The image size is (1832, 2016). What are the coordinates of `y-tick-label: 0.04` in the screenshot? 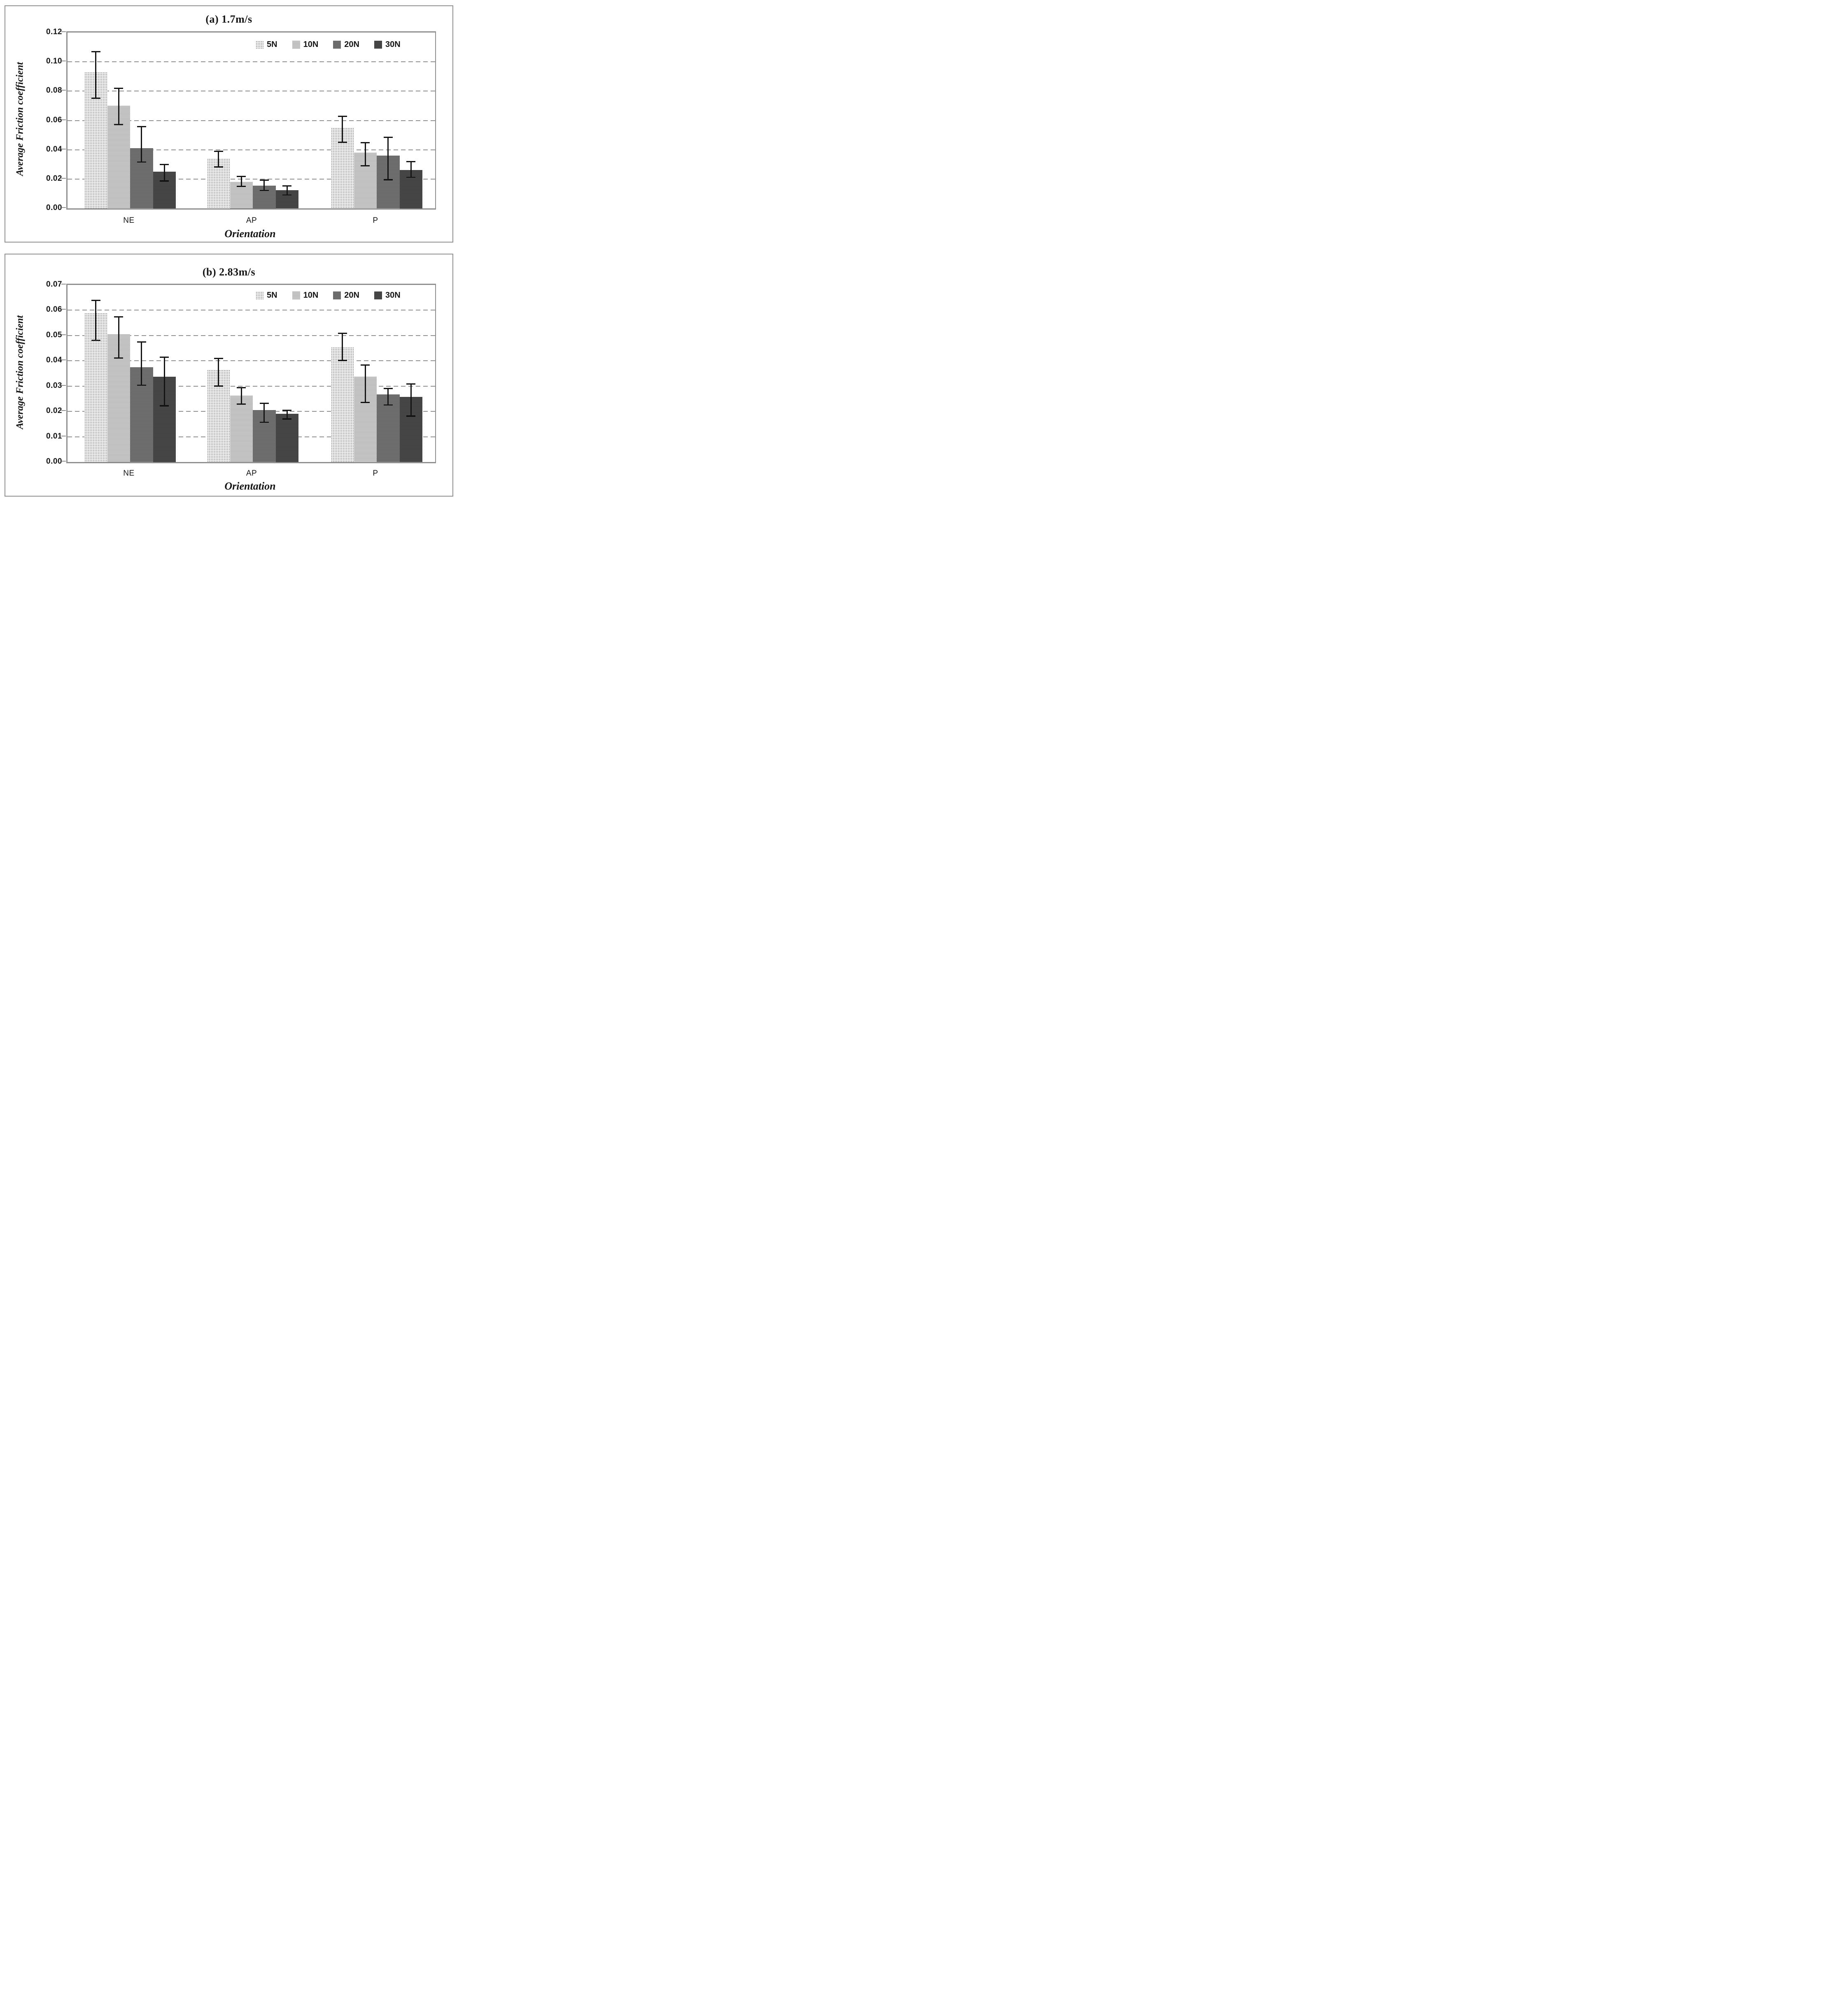 It's located at (54, 360).